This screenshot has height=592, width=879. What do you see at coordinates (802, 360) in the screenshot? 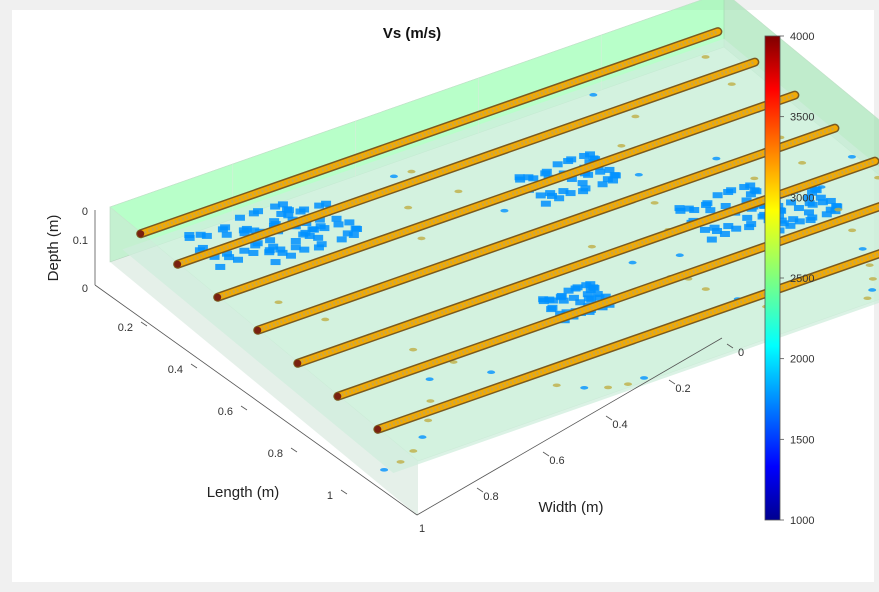
I see `colorbar-tick-label: 2000` at bounding box center [802, 360].